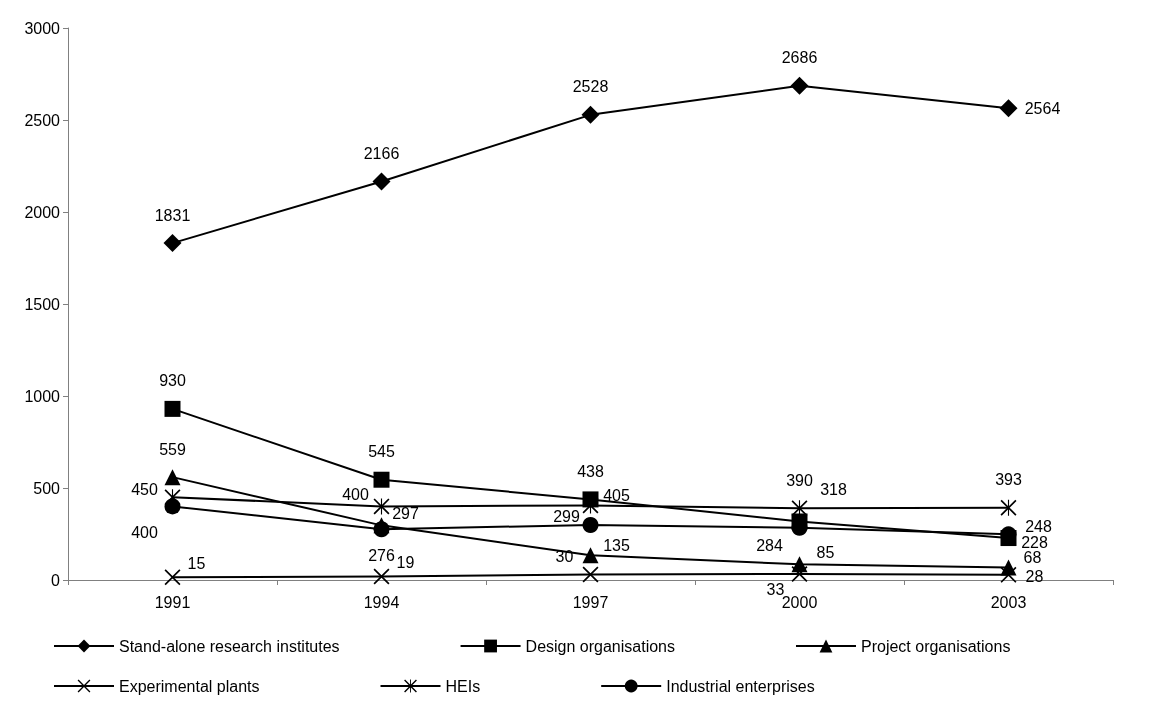  What do you see at coordinates (229, 646) in the screenshot?
I see `legend-label: Stand-alone research institutes` at bounding box center [229, 646].